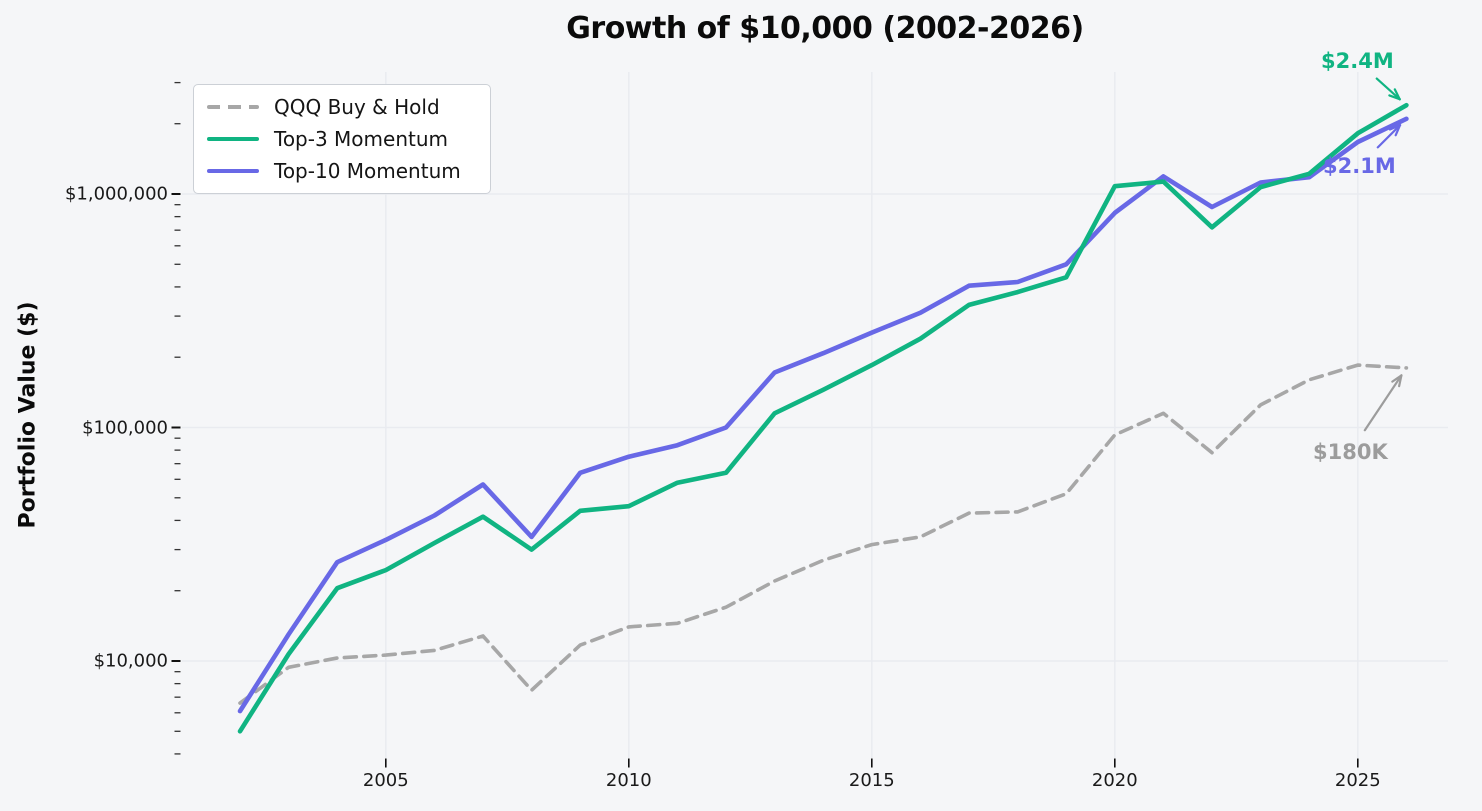  What do you see at coordinates (367, 171) in the screenshot?
I see `legend-label: Top-10 Momentum` at bounding box center [367, 171].